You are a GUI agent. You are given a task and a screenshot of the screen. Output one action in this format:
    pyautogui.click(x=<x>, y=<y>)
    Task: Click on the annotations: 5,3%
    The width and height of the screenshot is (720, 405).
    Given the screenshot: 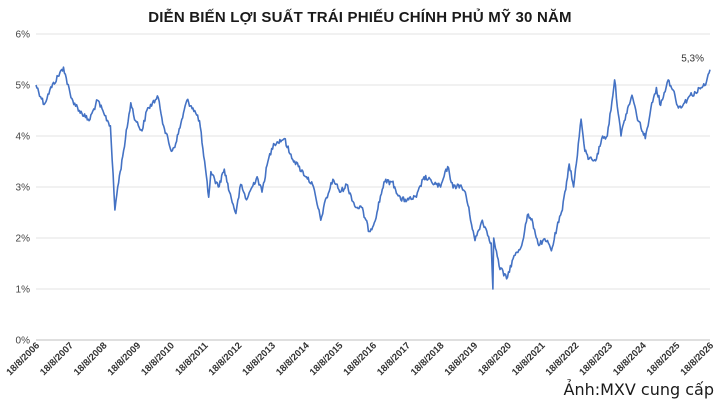 What is the action you would take?
    pyautogui.click(x=692, y=59)
    